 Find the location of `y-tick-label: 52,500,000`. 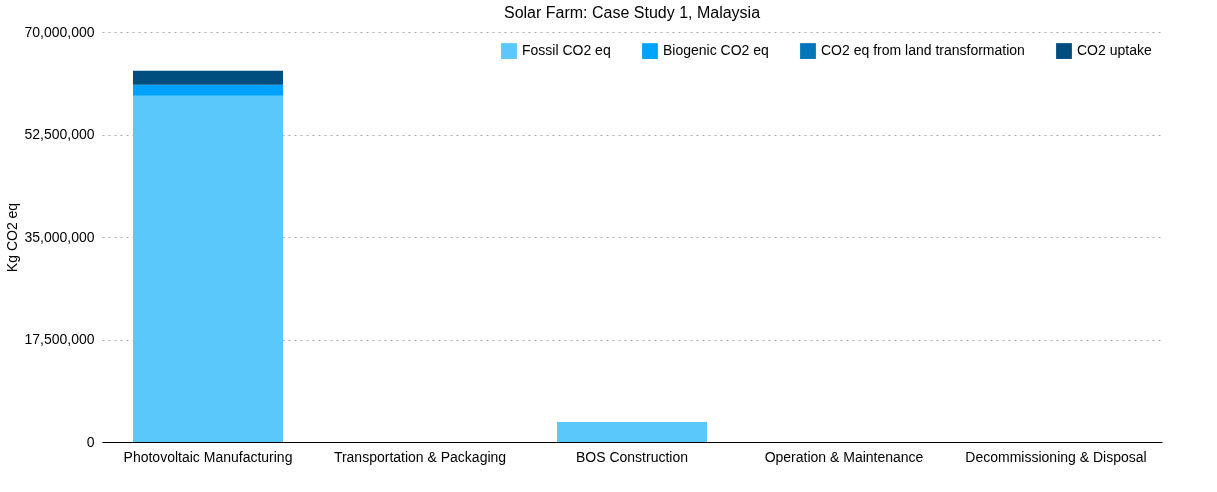

y-tick-label: 52,500,000 is located at coordinates (59, 134).